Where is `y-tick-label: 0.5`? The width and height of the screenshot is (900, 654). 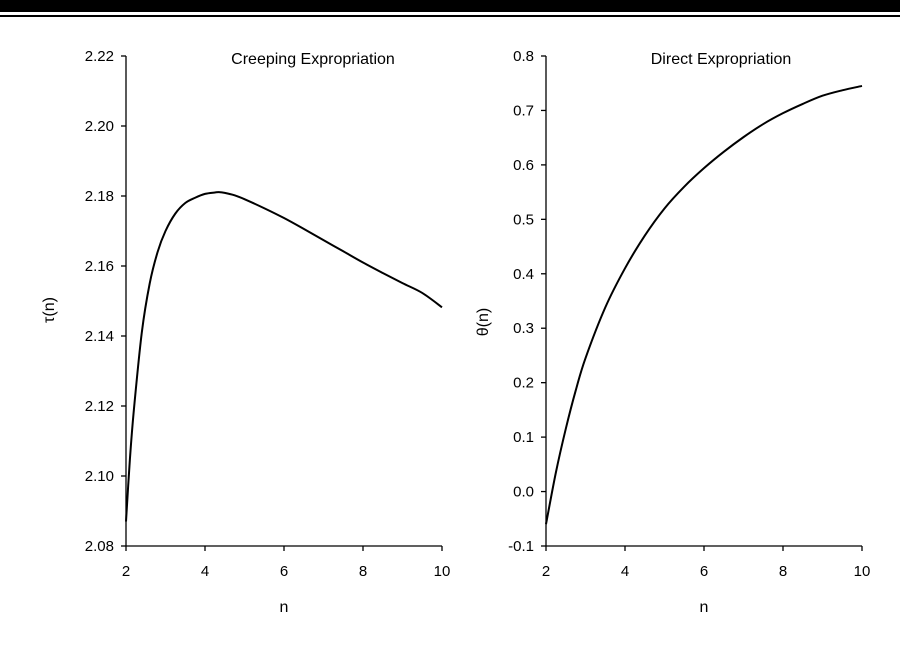
y-tick-label: 0.5 is located at coordinates (523, 219).